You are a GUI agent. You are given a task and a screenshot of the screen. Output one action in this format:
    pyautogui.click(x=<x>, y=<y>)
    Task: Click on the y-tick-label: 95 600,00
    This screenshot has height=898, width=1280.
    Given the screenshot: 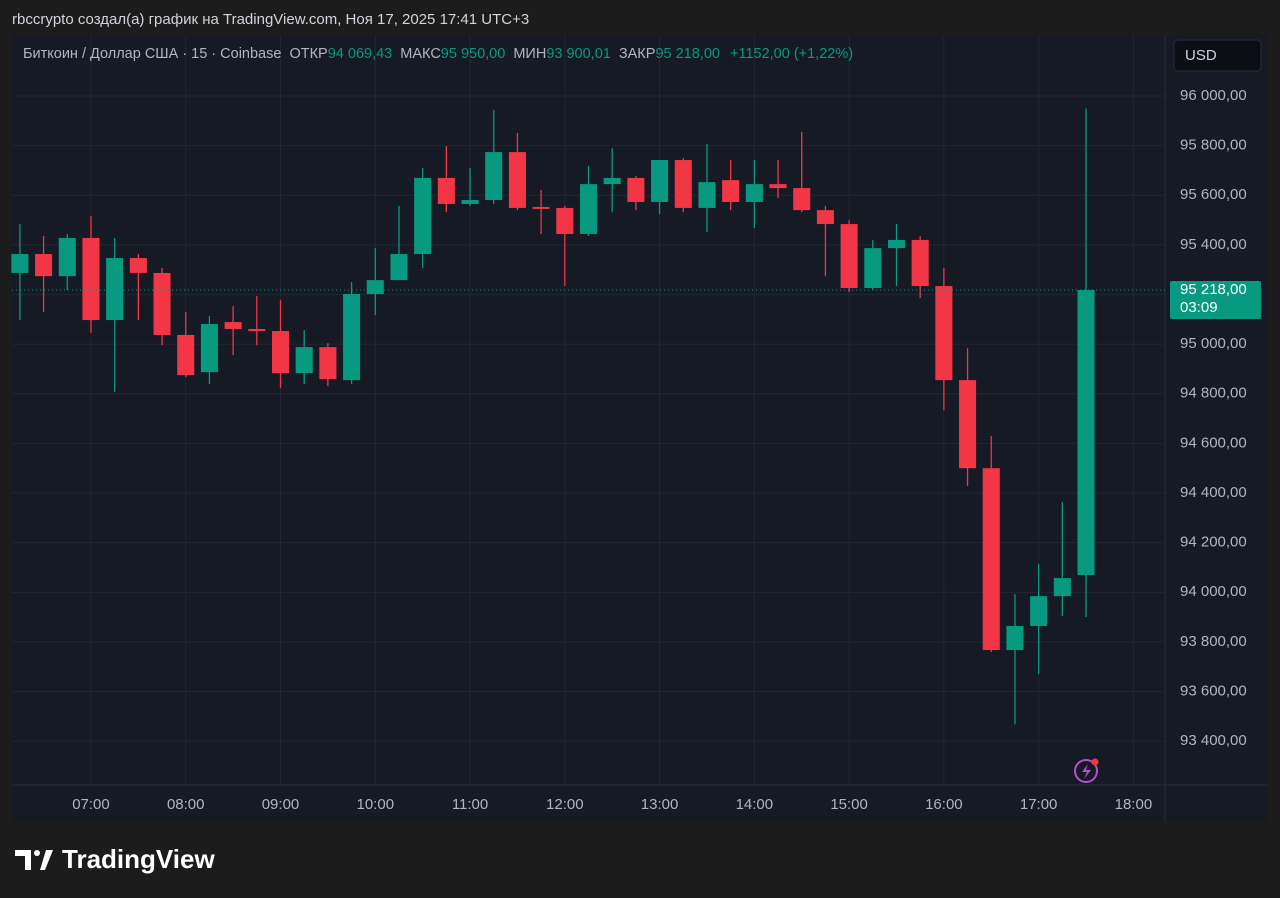 What is the action you would take?
    pyautogui.click(x=1213, y=194)
    